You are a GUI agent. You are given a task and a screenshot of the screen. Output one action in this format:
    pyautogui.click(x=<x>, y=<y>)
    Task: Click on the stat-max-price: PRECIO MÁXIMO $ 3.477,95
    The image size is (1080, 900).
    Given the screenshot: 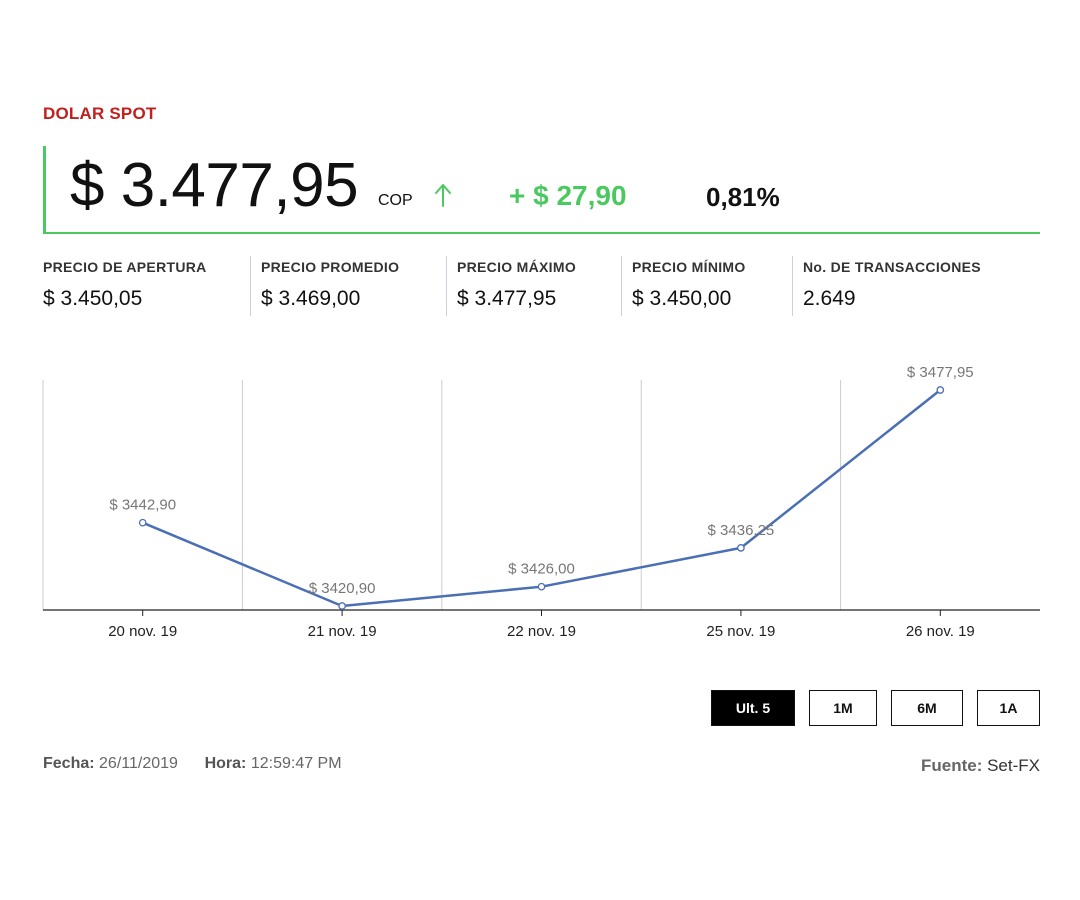 What is the action you would take?
    pyautogui.click(x=533, y=286)
    